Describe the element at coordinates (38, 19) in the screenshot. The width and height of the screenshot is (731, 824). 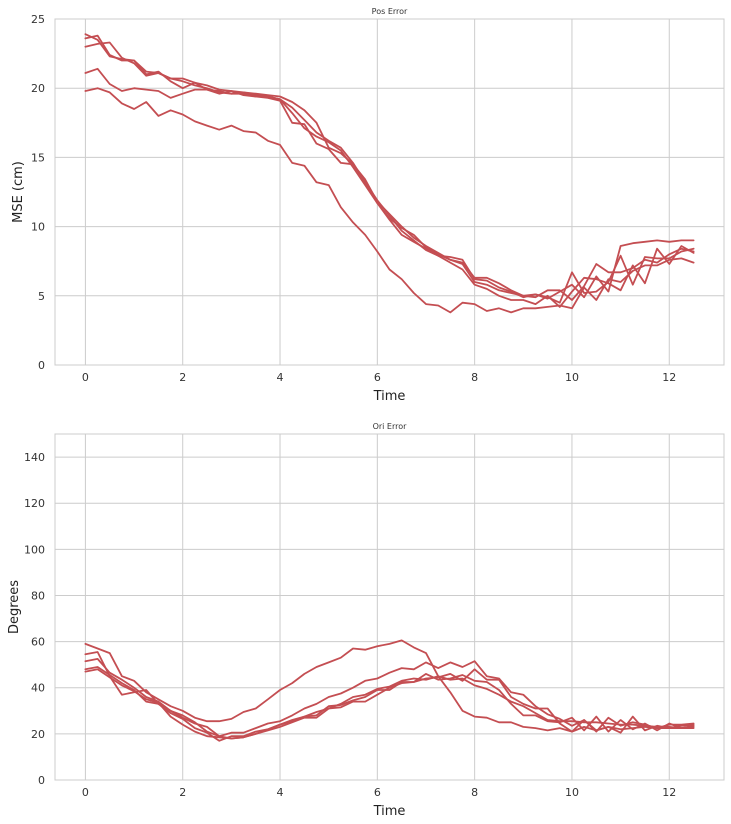
I see `pos-error-y-tick-label-5: 25` at that location.